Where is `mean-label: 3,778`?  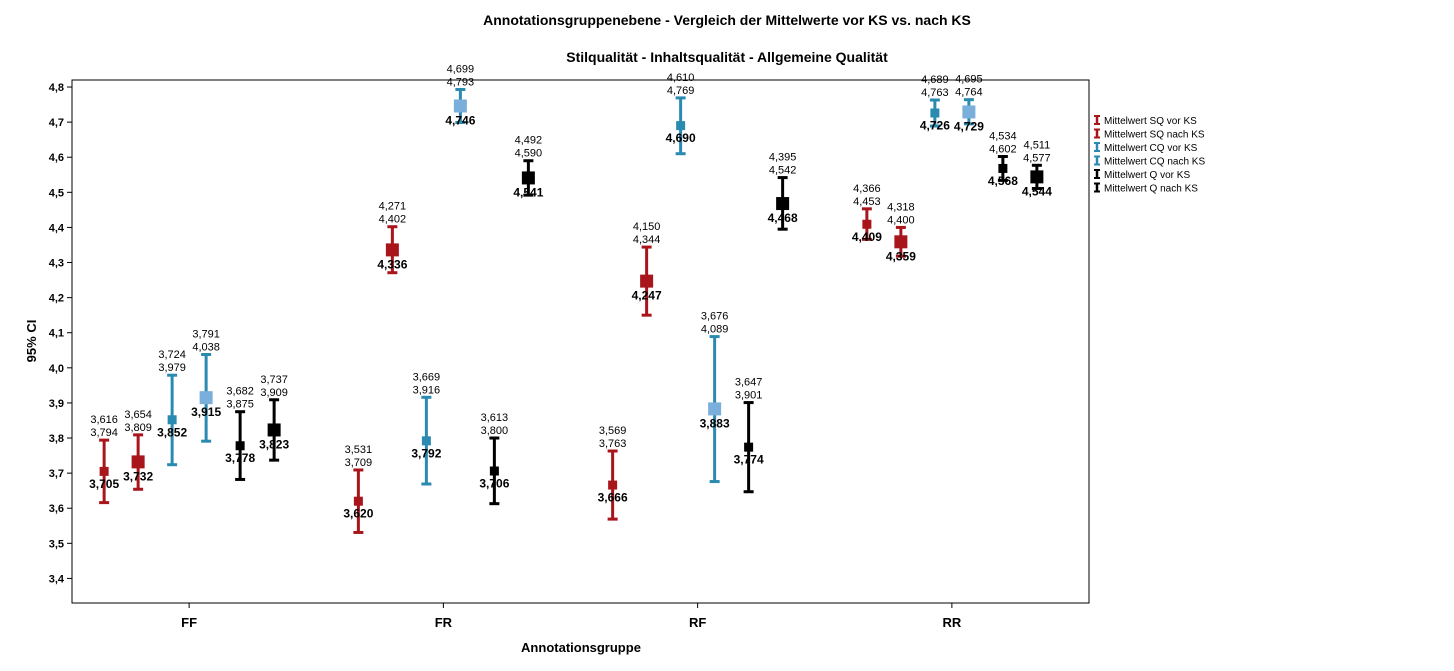
mean-label: 3,778 is located at coordinates (240, 458).